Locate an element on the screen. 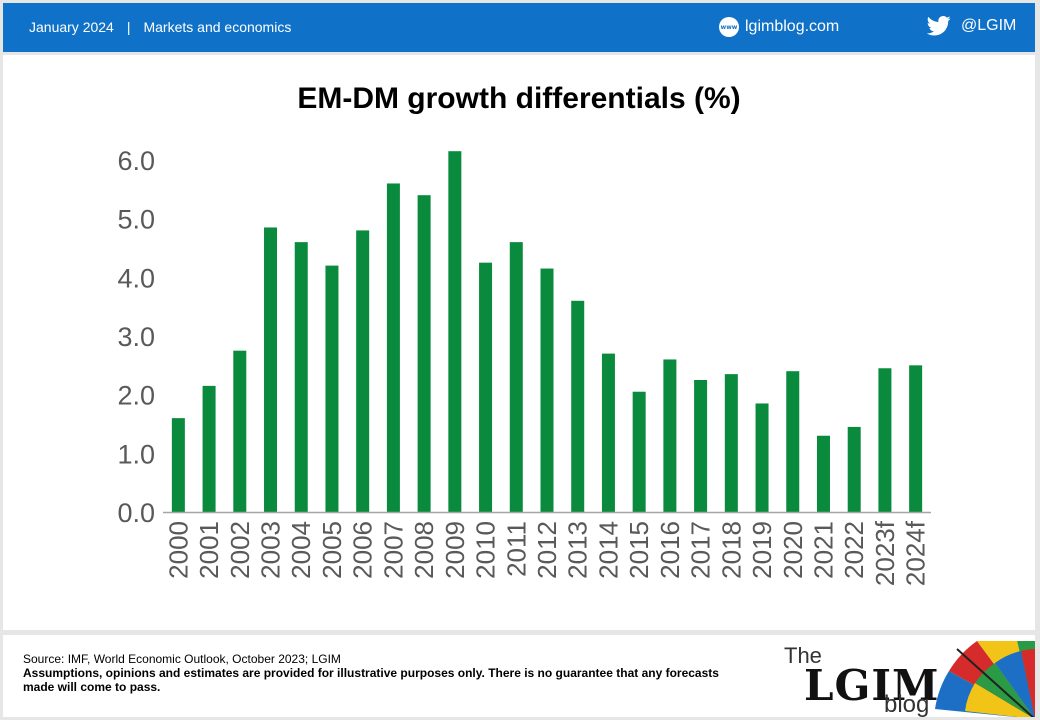  blog-url: lgimblog.com is located at coordinates (792, 26).